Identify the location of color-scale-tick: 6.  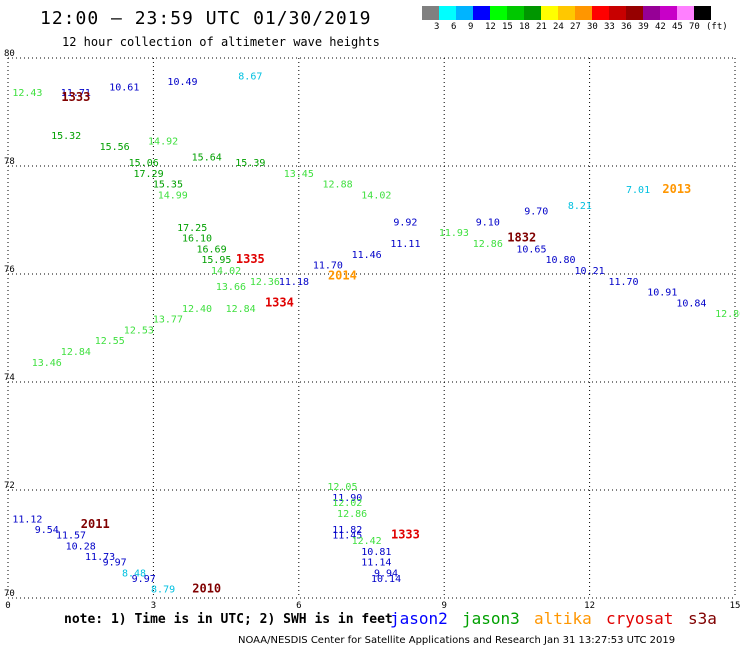
(454, 27).